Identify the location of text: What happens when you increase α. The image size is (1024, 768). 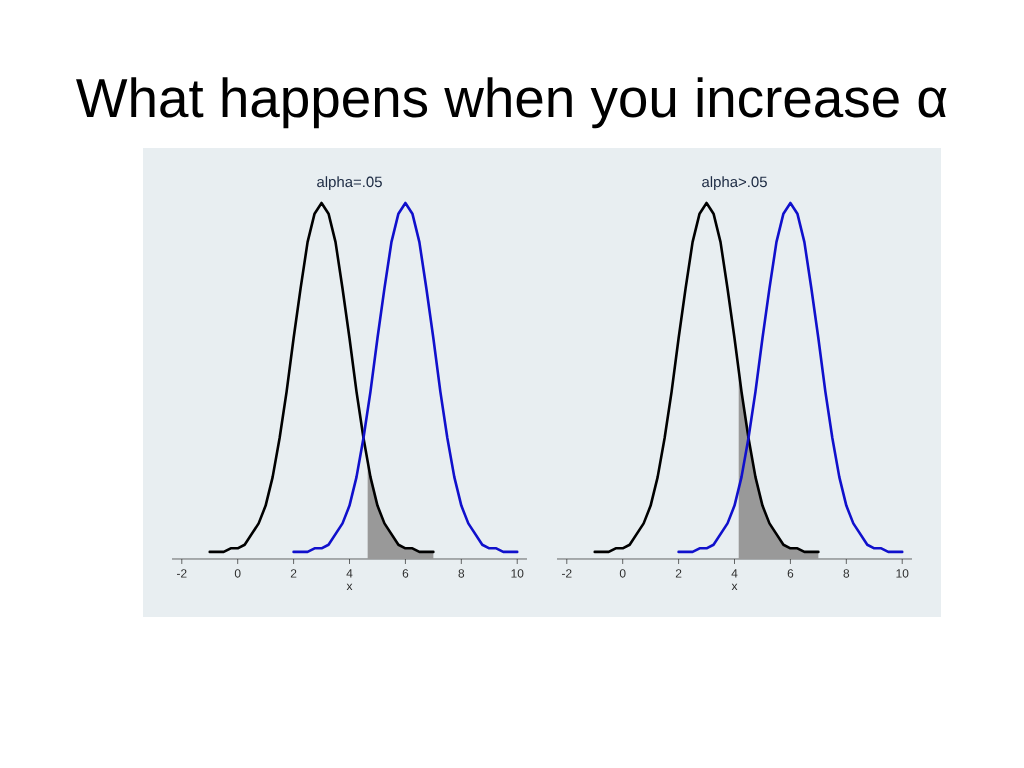
(511, 103).